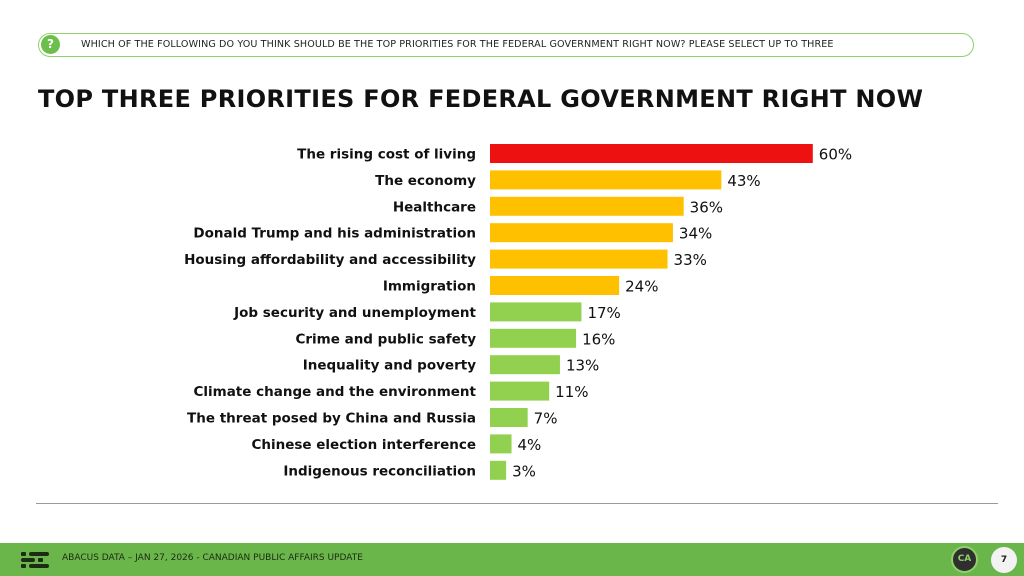 Image resolution: width=1024 pixels, height=576 pixels. What do you see at coordinates (1004, 560) in the screenshot?
I see `page-number: 7` at bounding box center [1004, 560].